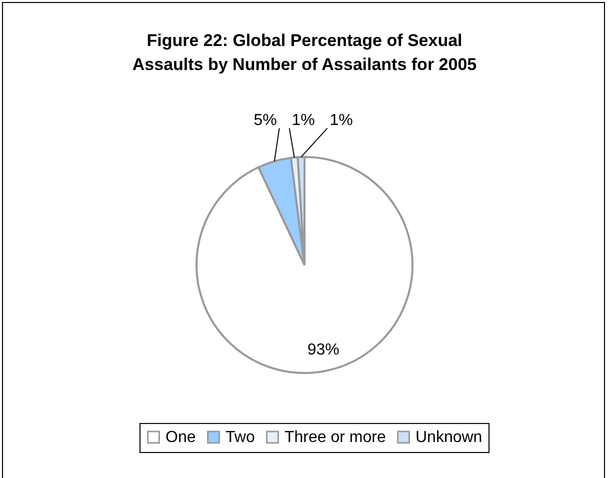 The image size is (609, 478). What do you see at coordinates (335, 437) in the screenshot?
I see `legend-label: Three or more` at bounding box center [335, 437].